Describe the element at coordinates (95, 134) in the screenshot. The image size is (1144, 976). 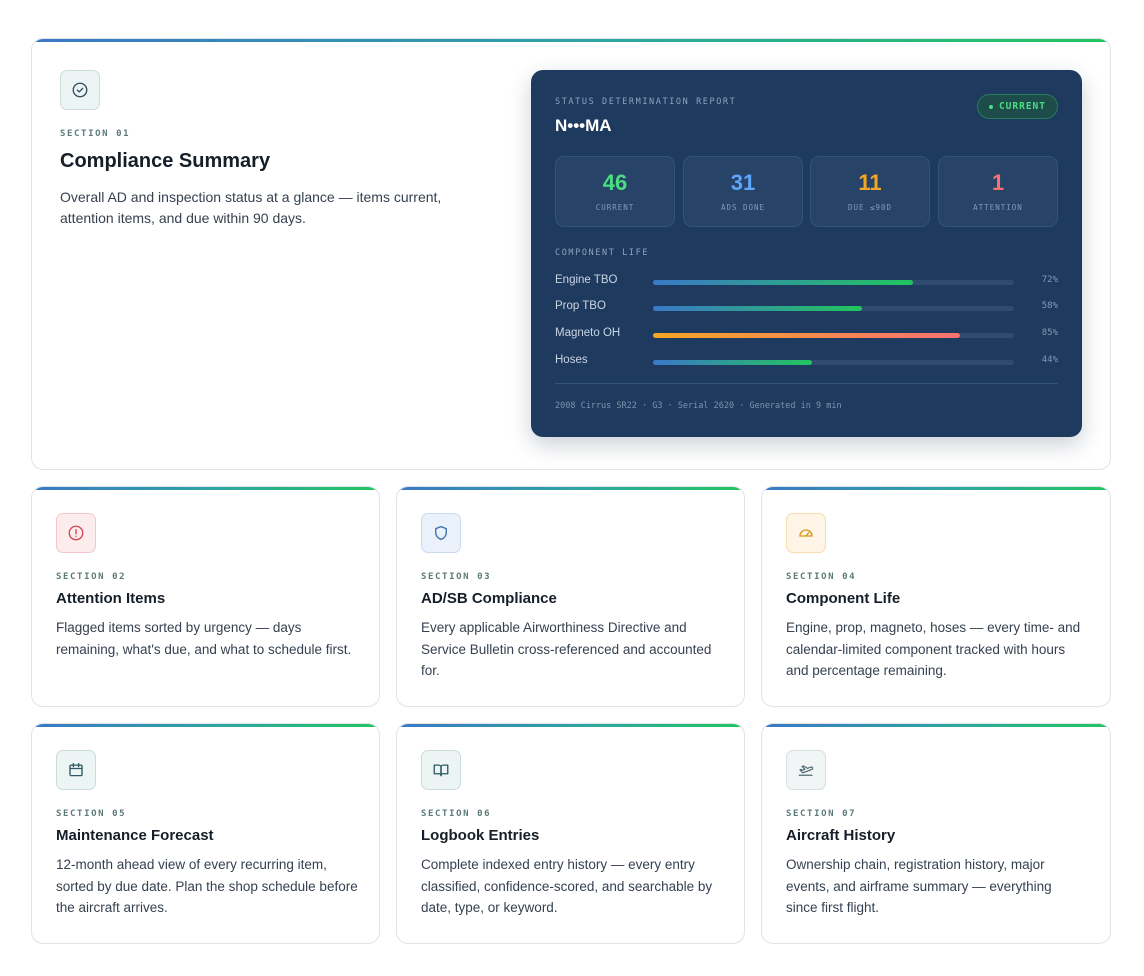
I see `section-label: SECTION 01` at that location.